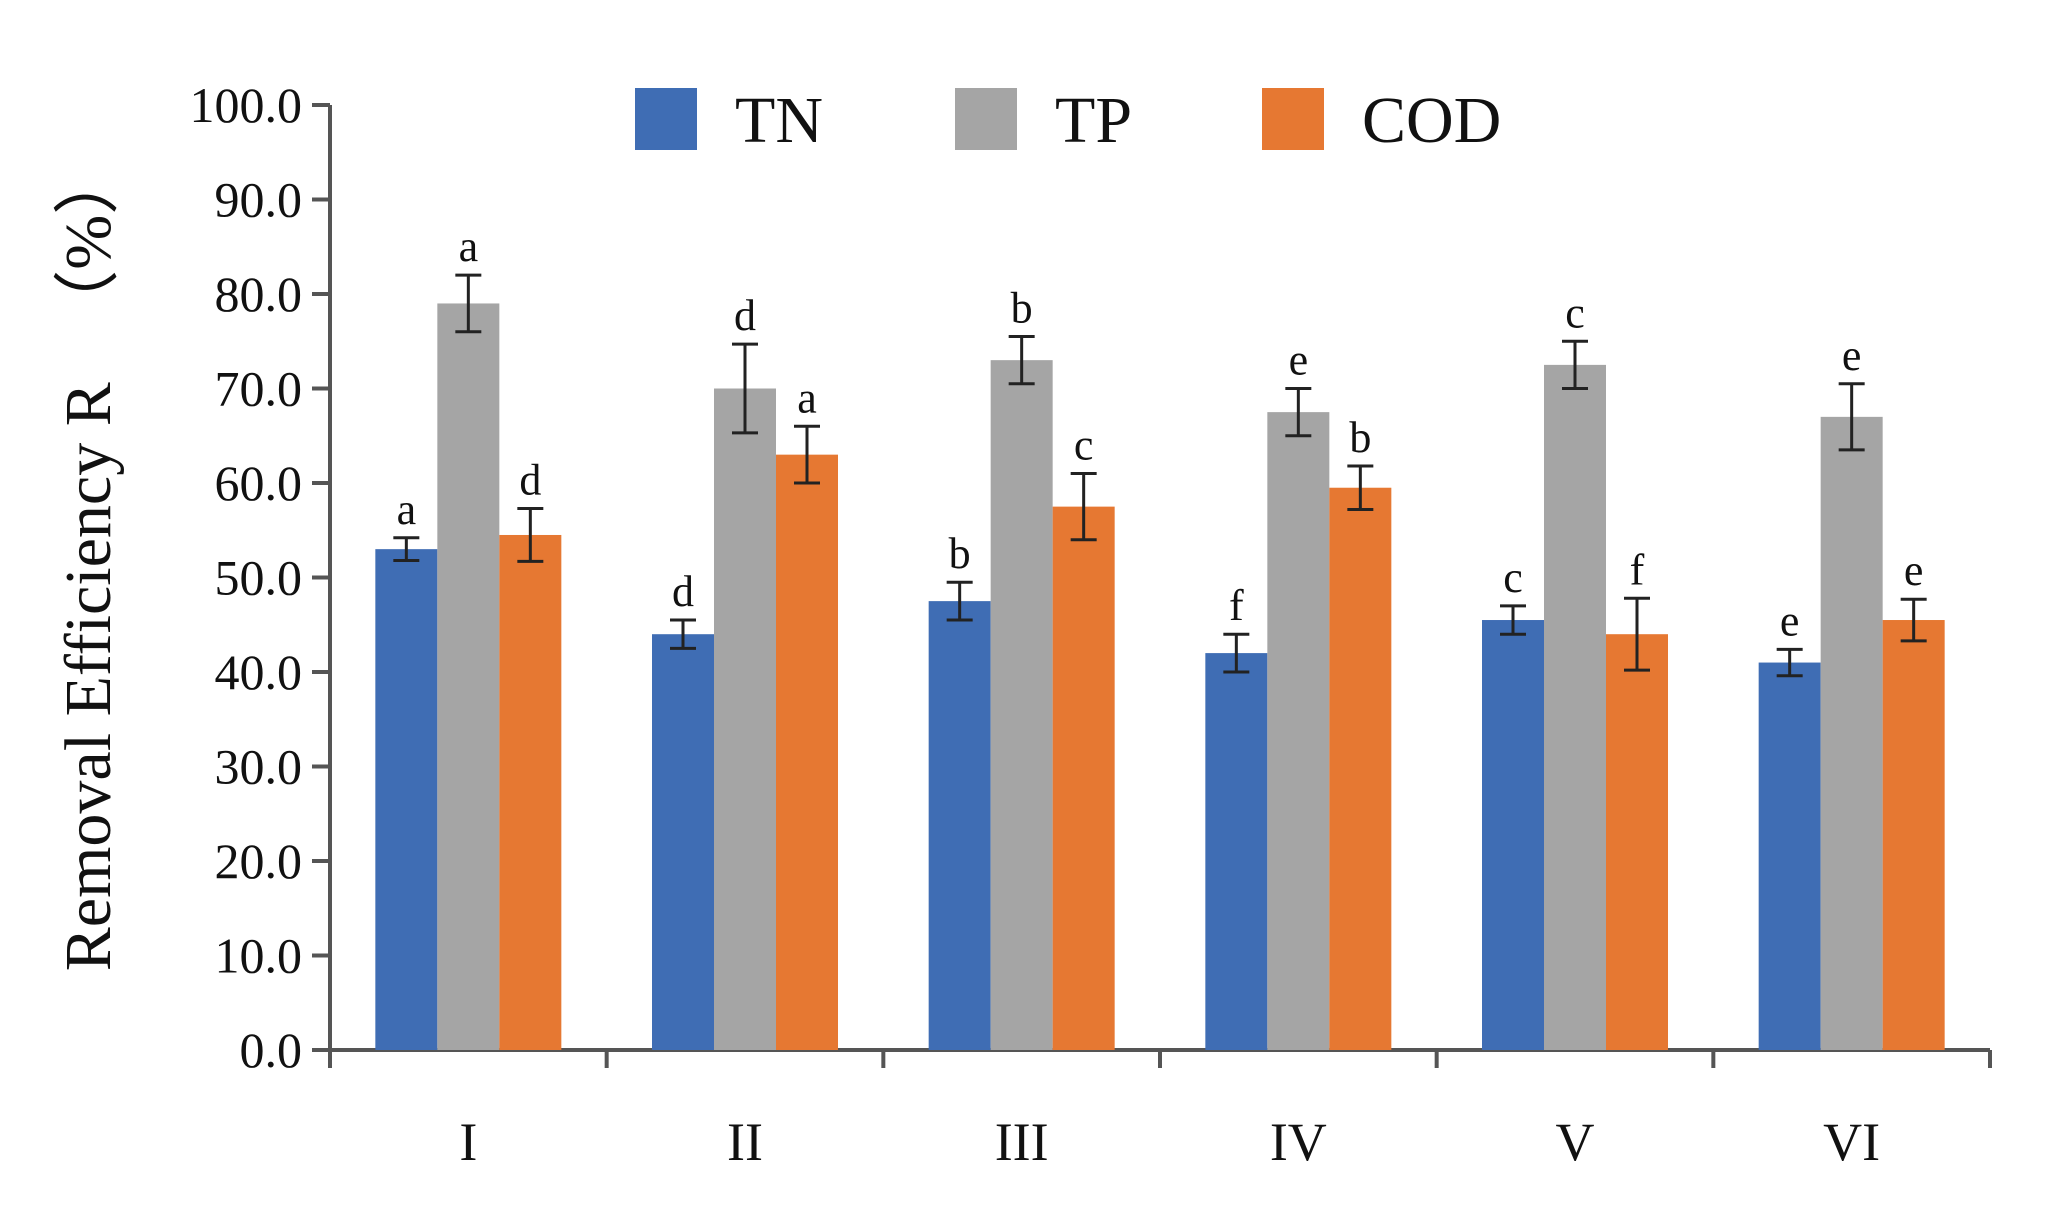 Image resolution: width=2050 pixels, height=1214 pixels. Describe the element at coordinates (1293, 119) in the screenshot. I see `legend-swatch-cod` at that location.